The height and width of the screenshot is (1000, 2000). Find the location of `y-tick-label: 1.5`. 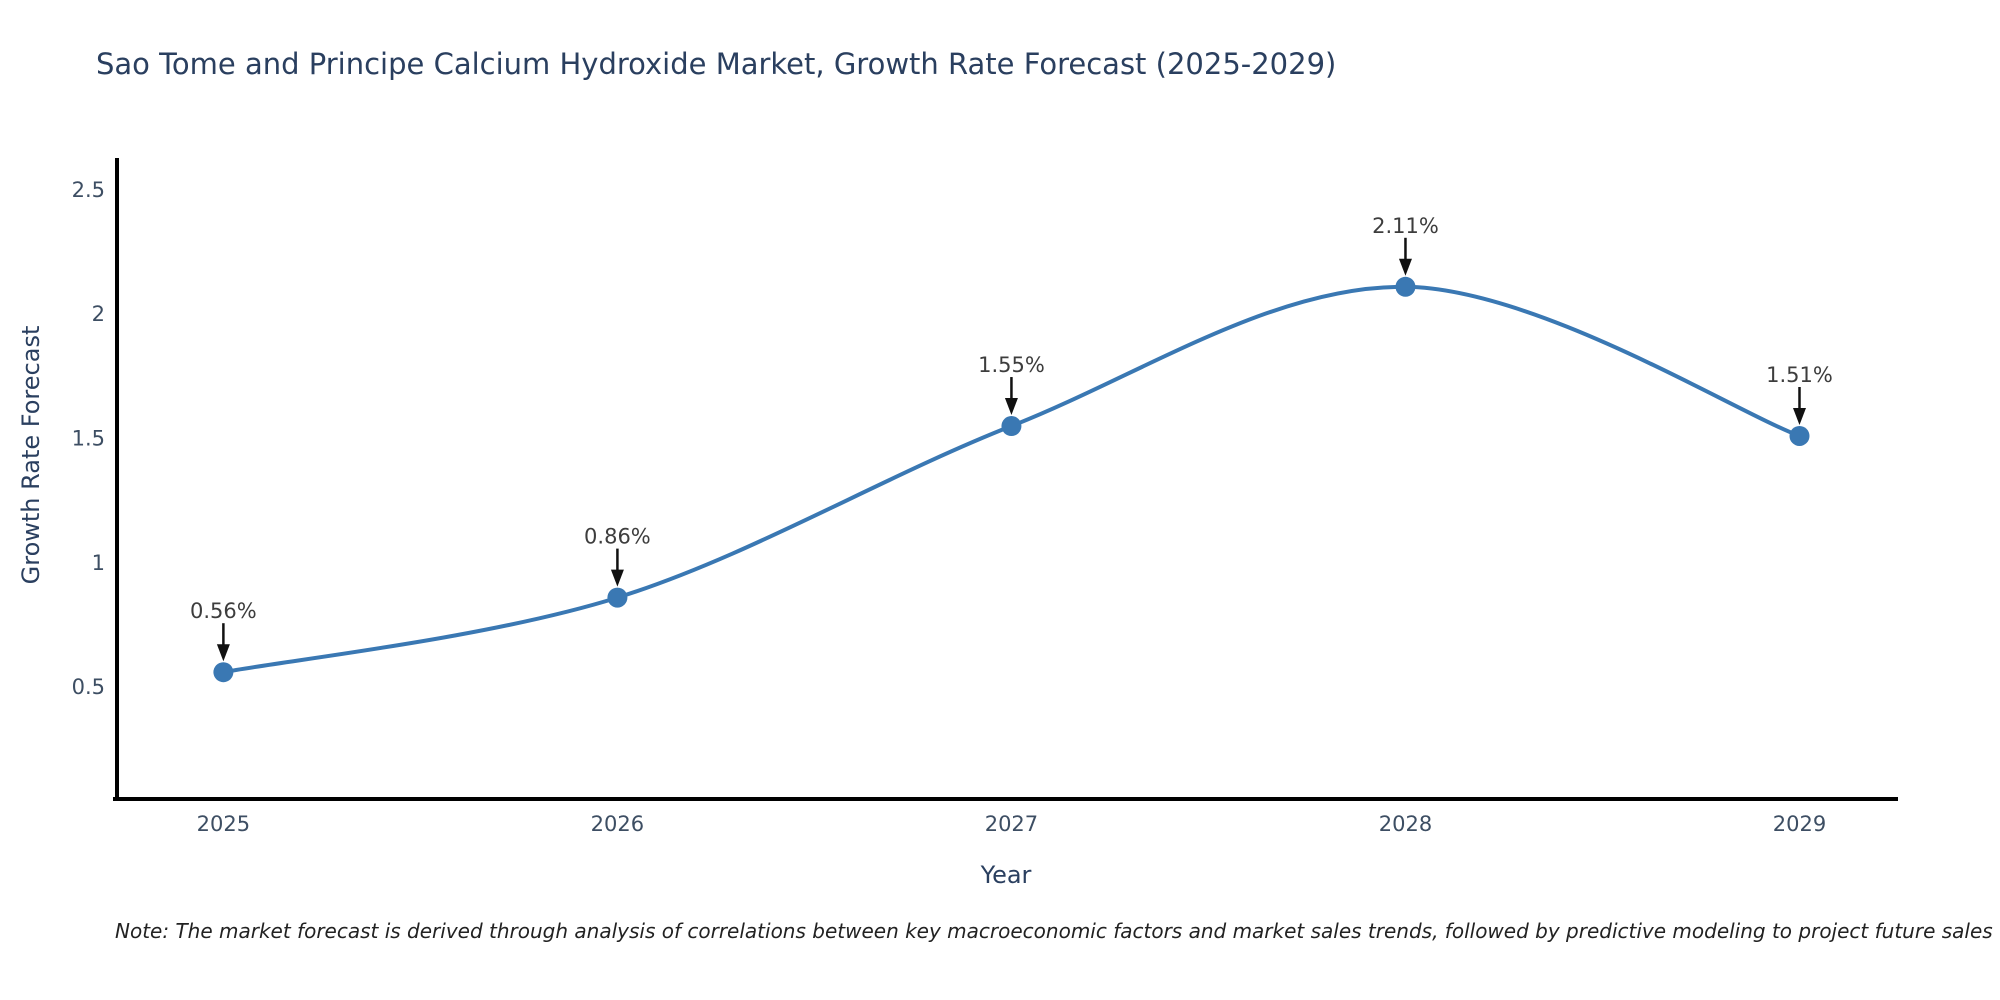

y-tick-label: 1.5 is located at coordinates (88, 438).